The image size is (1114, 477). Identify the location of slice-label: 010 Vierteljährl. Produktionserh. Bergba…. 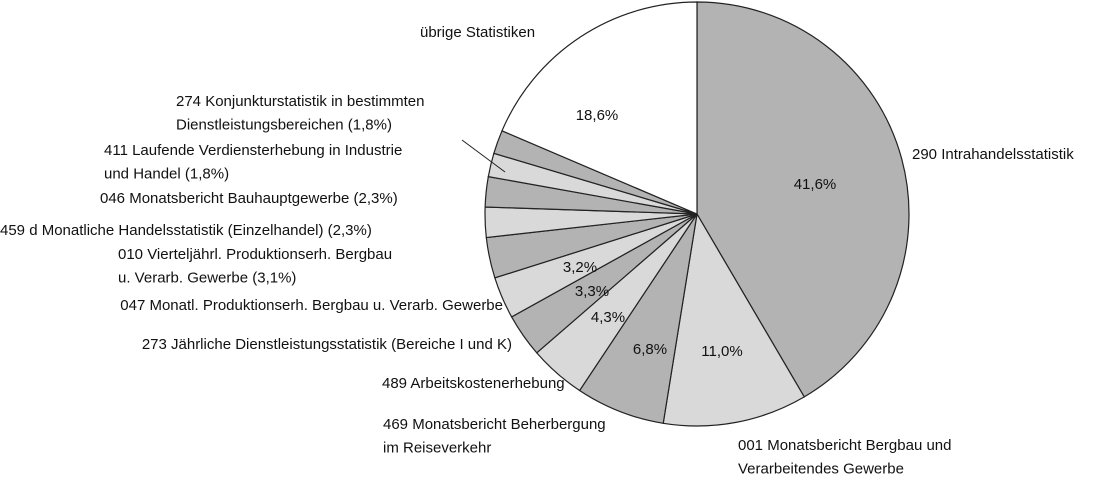
(255, 266).